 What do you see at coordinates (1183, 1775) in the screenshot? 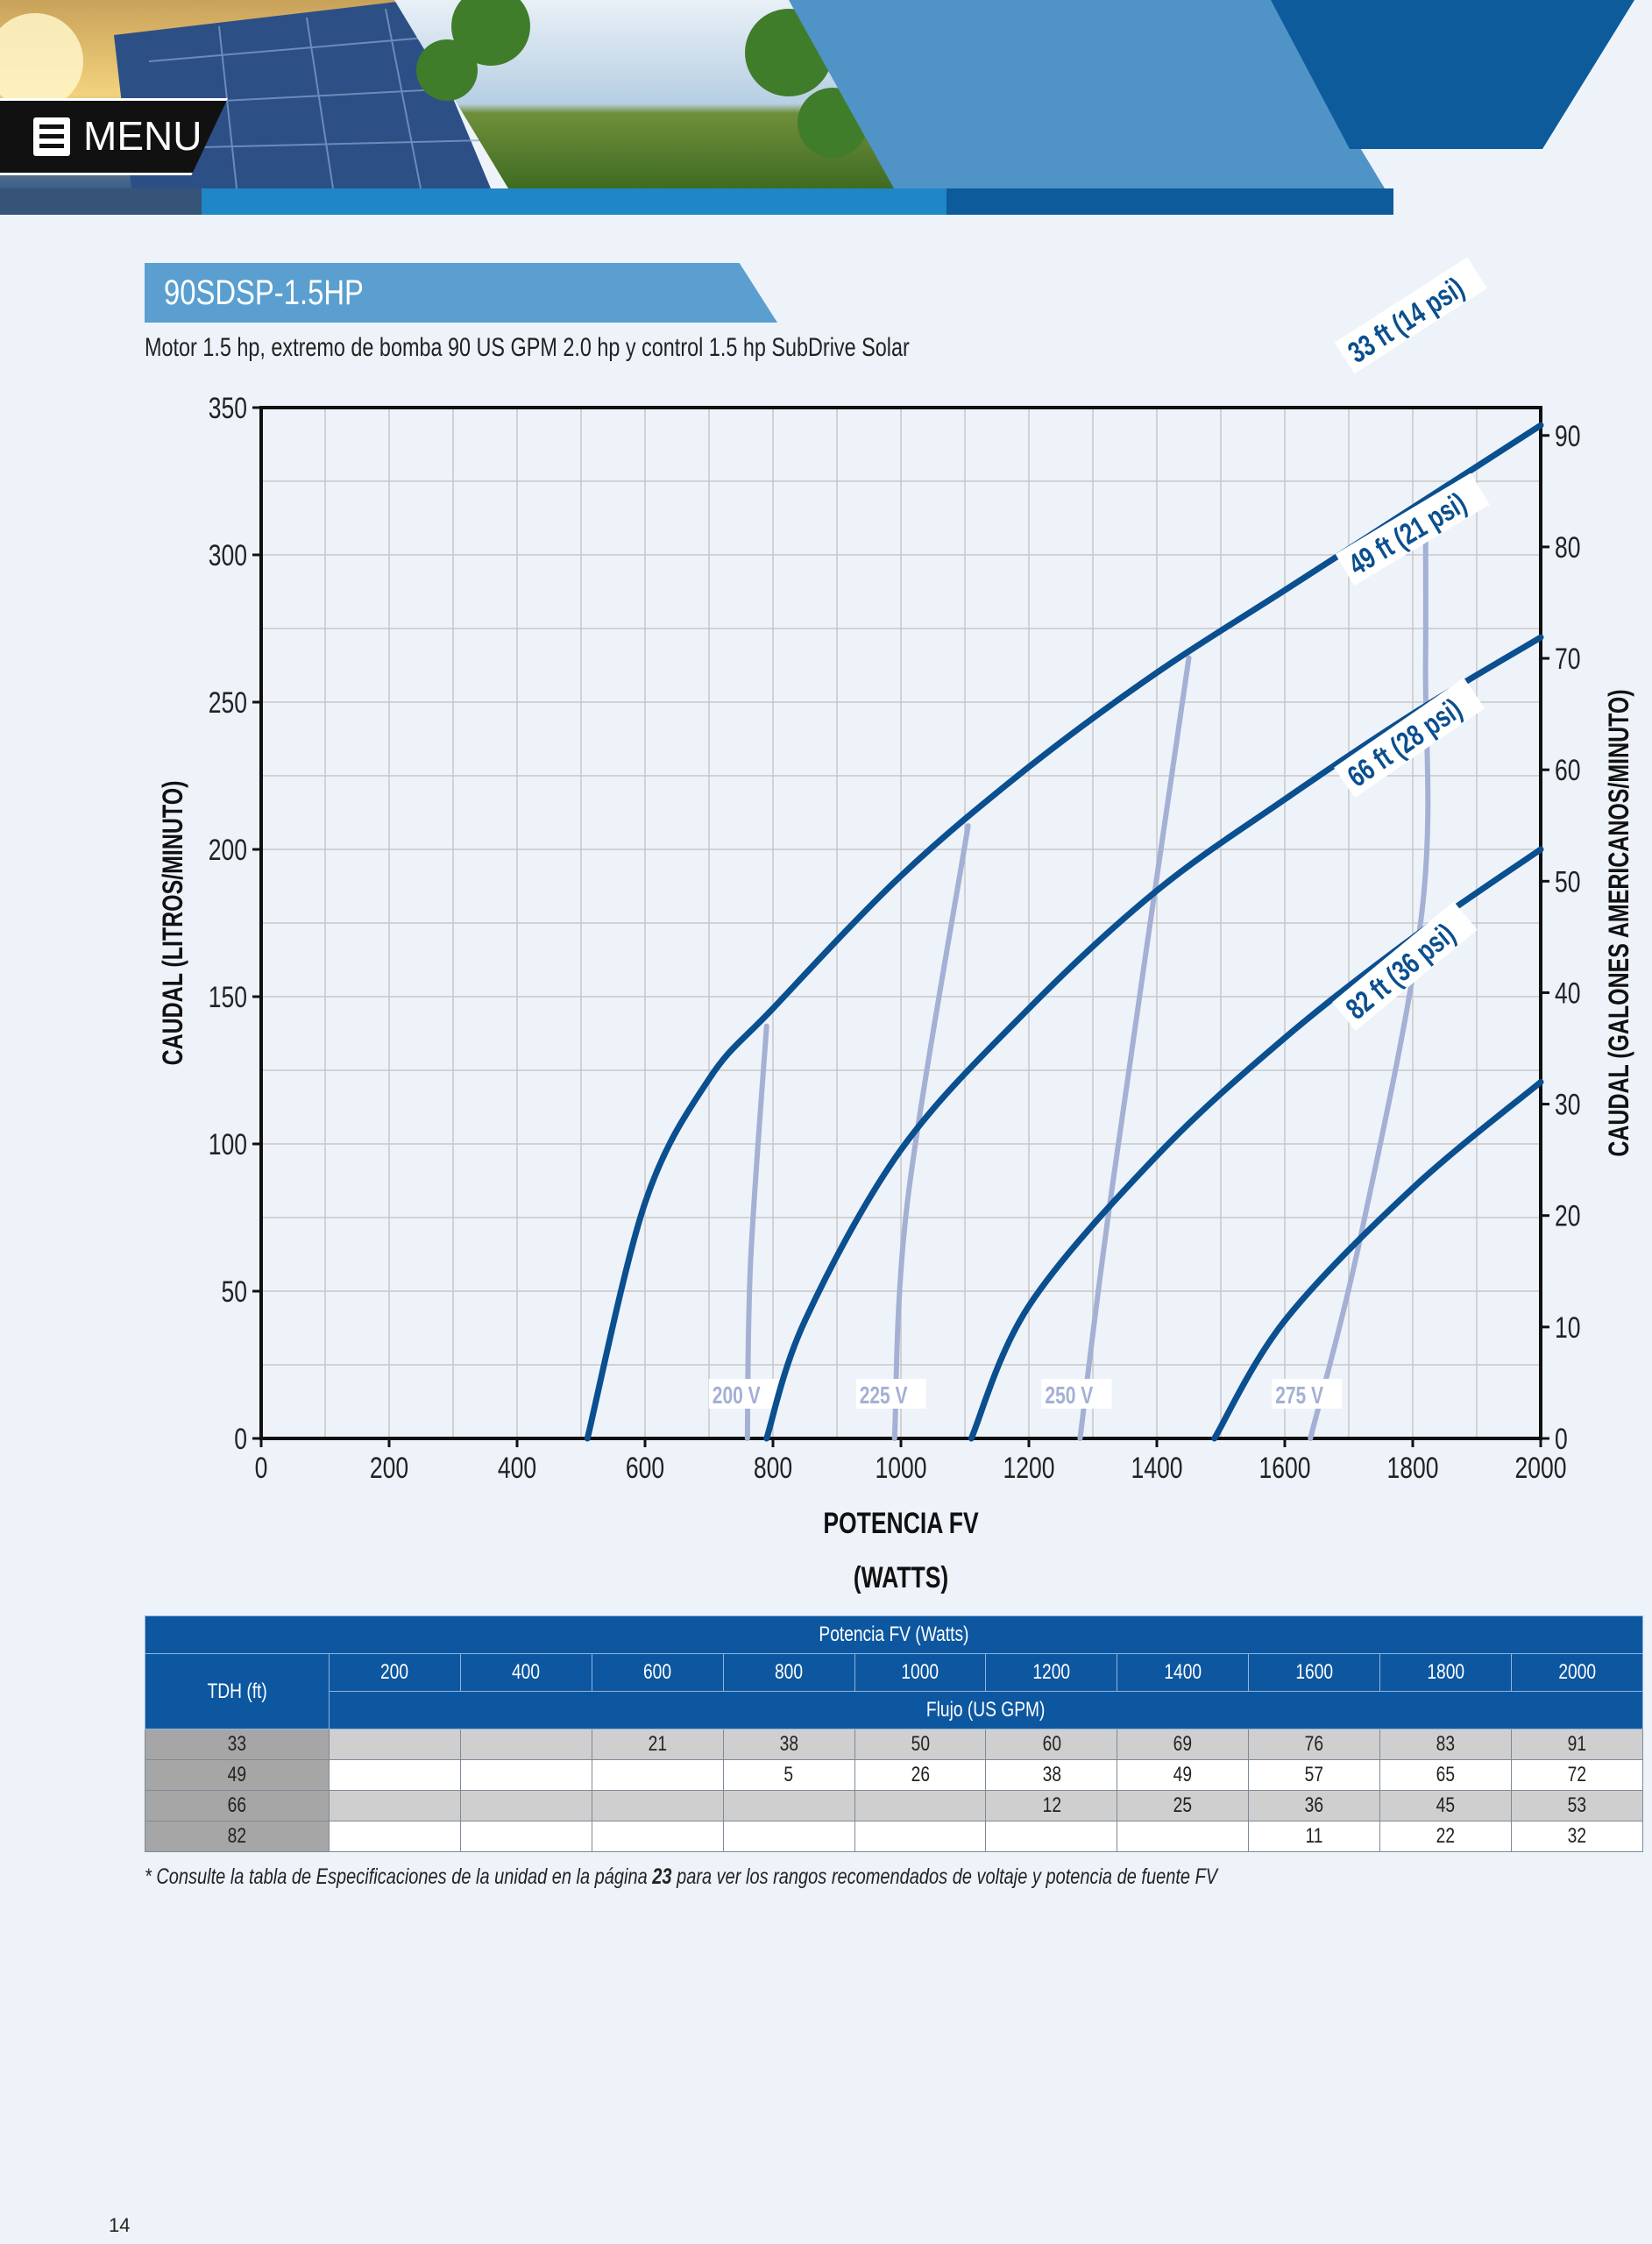
I see `flow-cell: 49` at bounding box center [1183, 1775].